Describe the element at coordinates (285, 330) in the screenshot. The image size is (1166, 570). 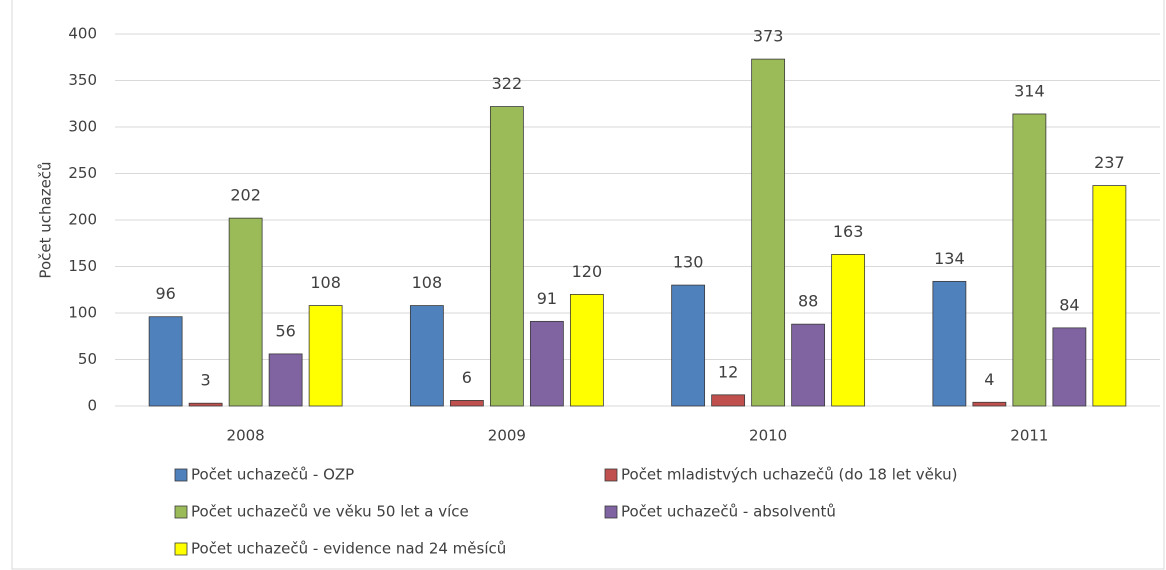
I see `value-label: 56` at that location.